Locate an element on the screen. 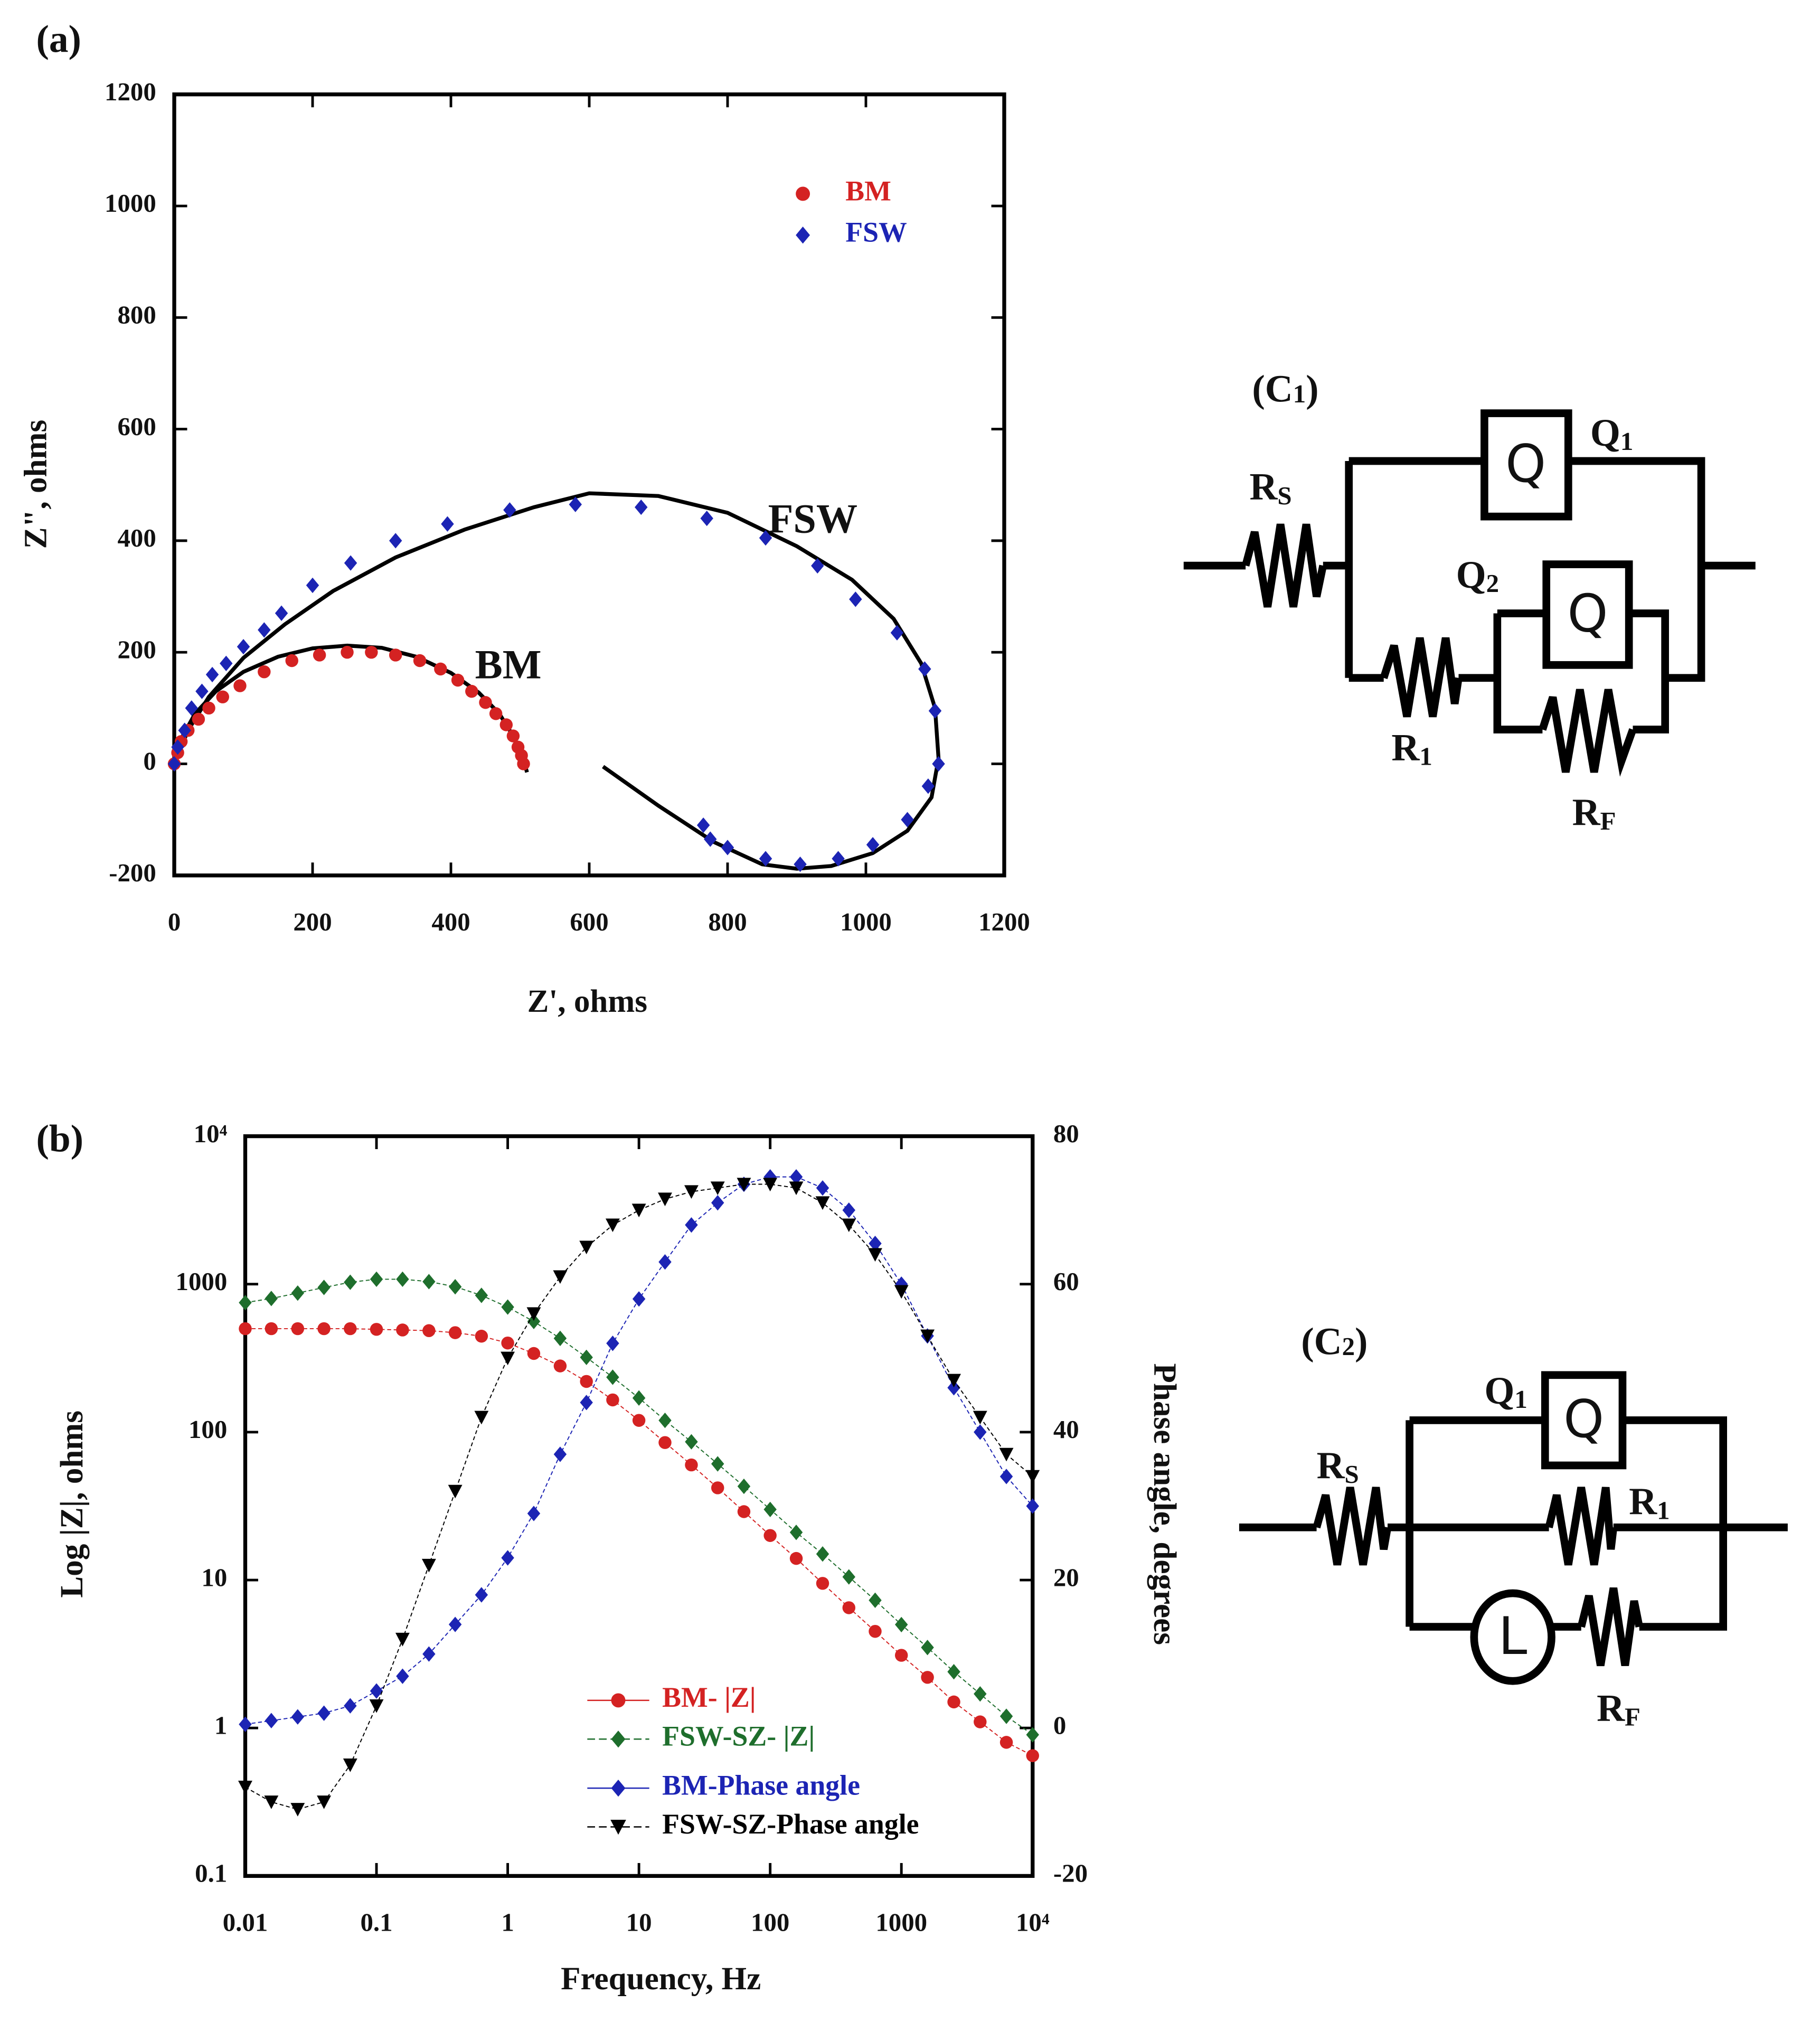  panel-label: (a) is located at coordinates (58, 39).